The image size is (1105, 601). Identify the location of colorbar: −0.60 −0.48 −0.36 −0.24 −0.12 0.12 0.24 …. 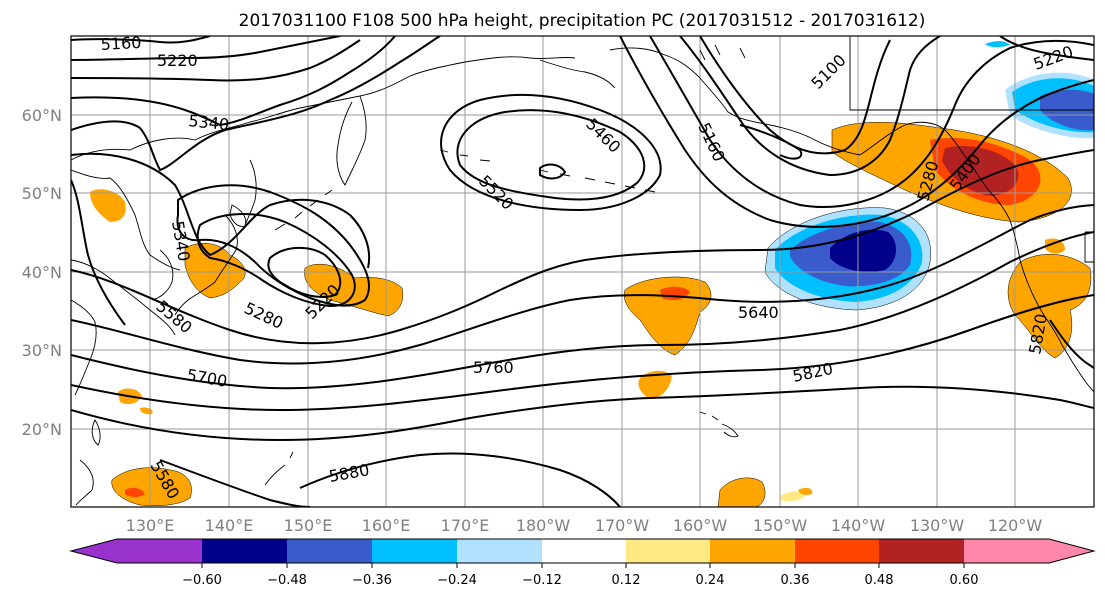
(582, 563).